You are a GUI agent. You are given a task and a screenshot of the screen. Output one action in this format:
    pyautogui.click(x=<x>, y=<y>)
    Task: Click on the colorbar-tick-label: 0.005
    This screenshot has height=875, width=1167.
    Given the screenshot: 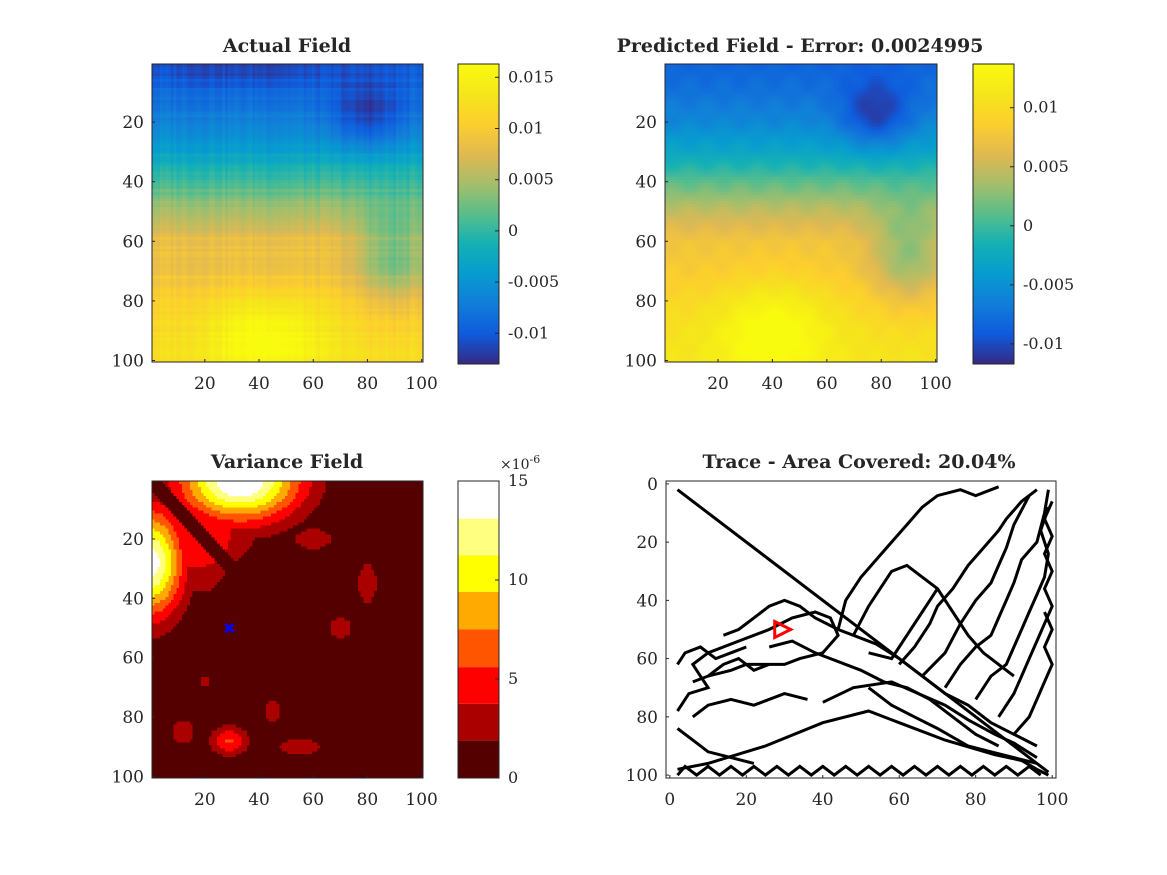 What is the action you would take?
    pyautogui.click(x=531, y=179)
    